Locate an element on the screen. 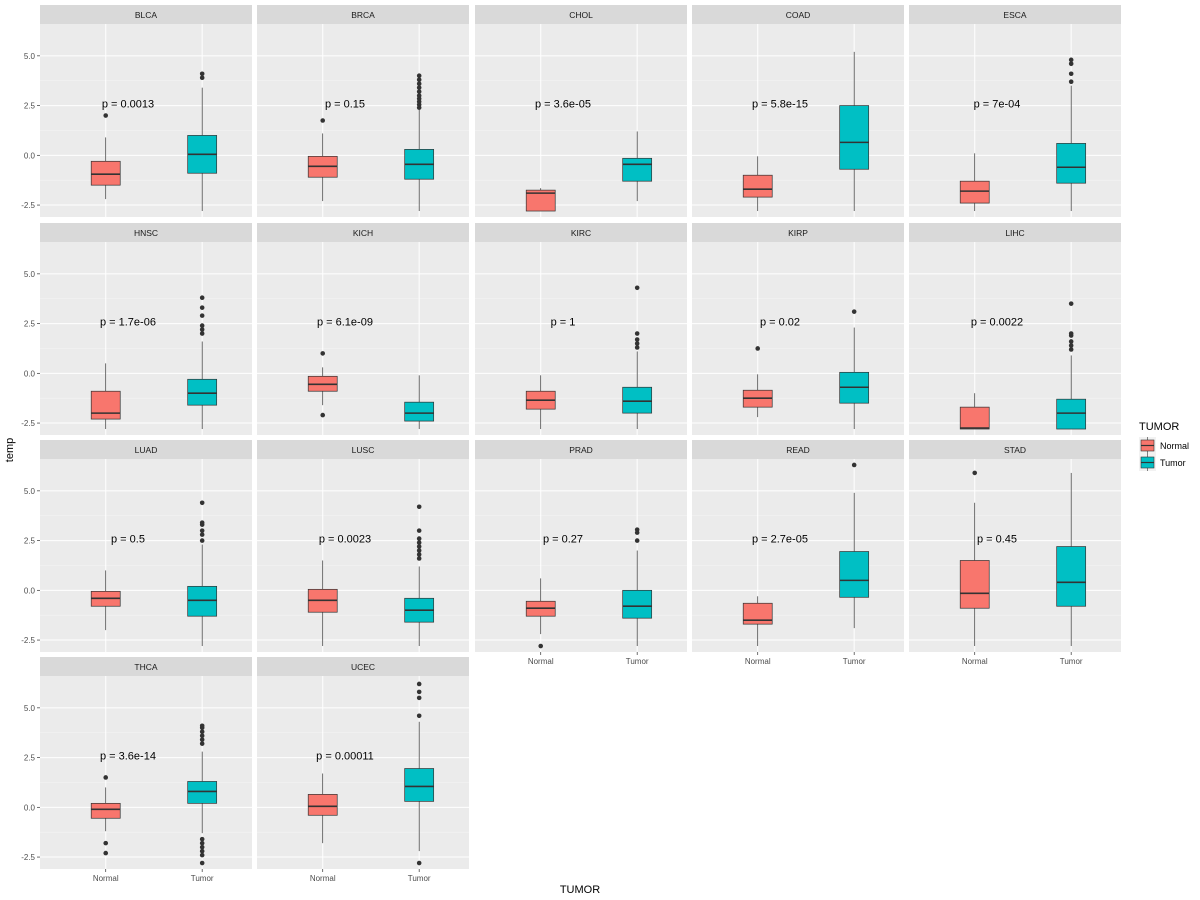 This screenshot has height=900, width=1200. box-tumor-brca is located at coordinates (419, 142).